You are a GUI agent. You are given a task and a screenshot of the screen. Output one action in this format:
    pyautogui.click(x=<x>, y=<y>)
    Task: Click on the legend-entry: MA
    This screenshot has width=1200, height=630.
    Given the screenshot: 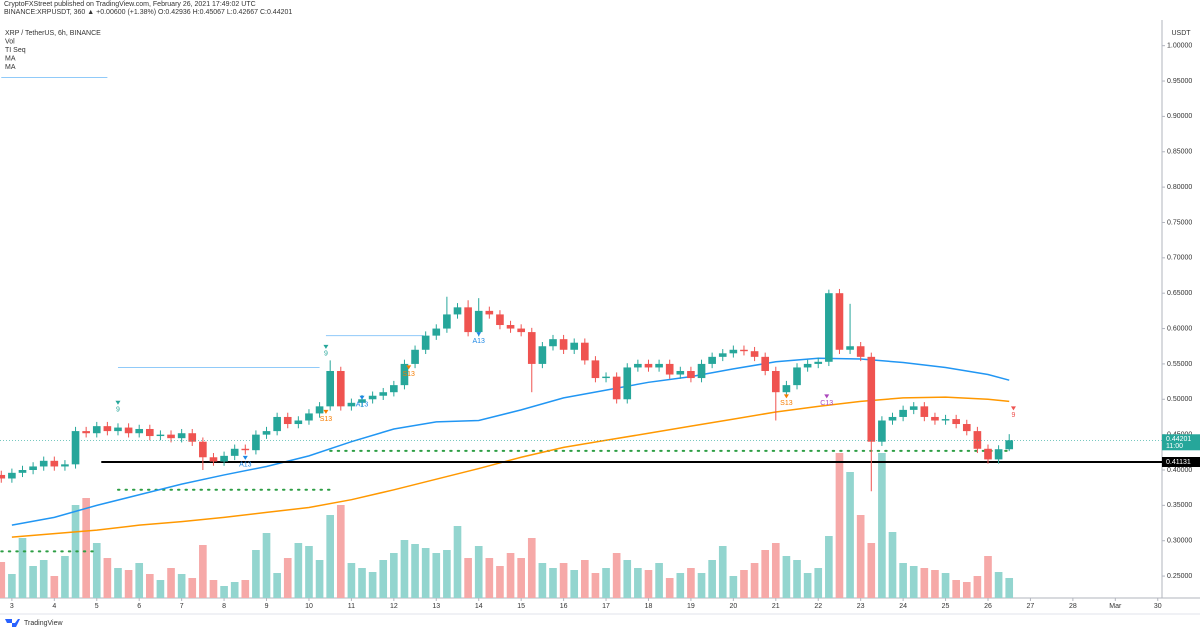 What is the action you would take?
    pyautogui.click(x=10, y=58)
    